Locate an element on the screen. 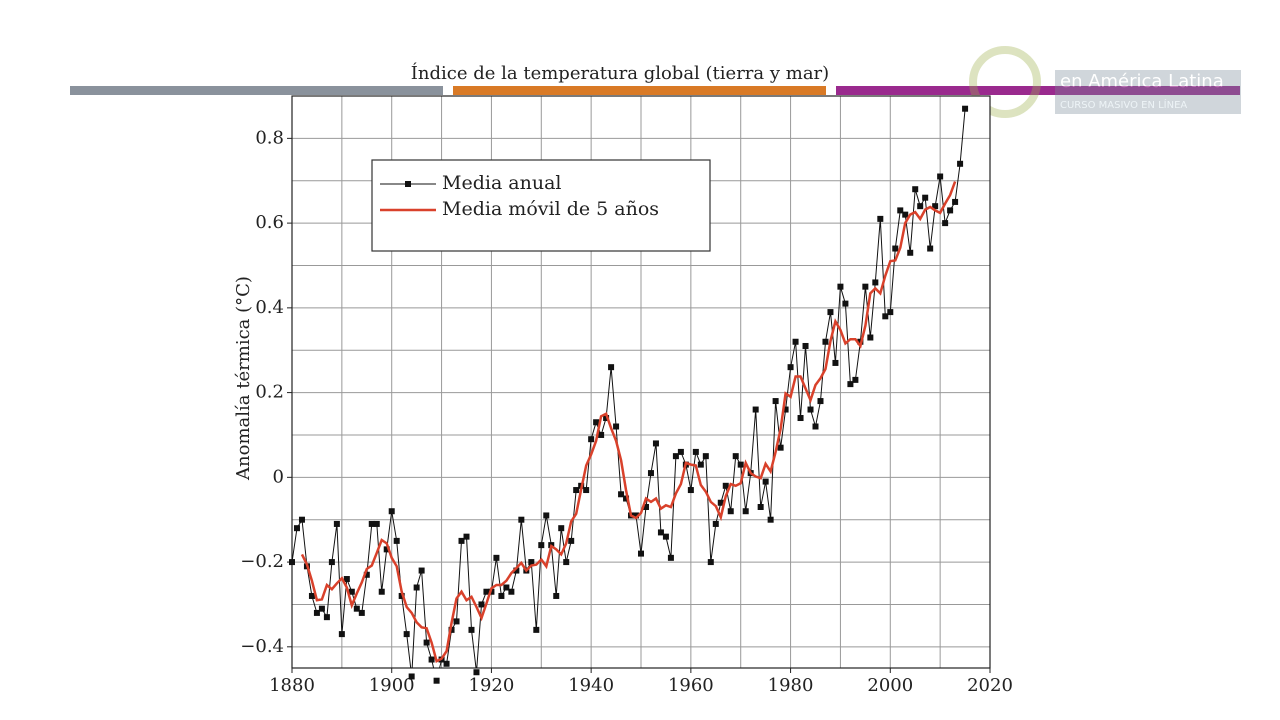  logo: en América Latina CURSO MASIVO EN LÍNEA is located at coordinates (1105, 82).